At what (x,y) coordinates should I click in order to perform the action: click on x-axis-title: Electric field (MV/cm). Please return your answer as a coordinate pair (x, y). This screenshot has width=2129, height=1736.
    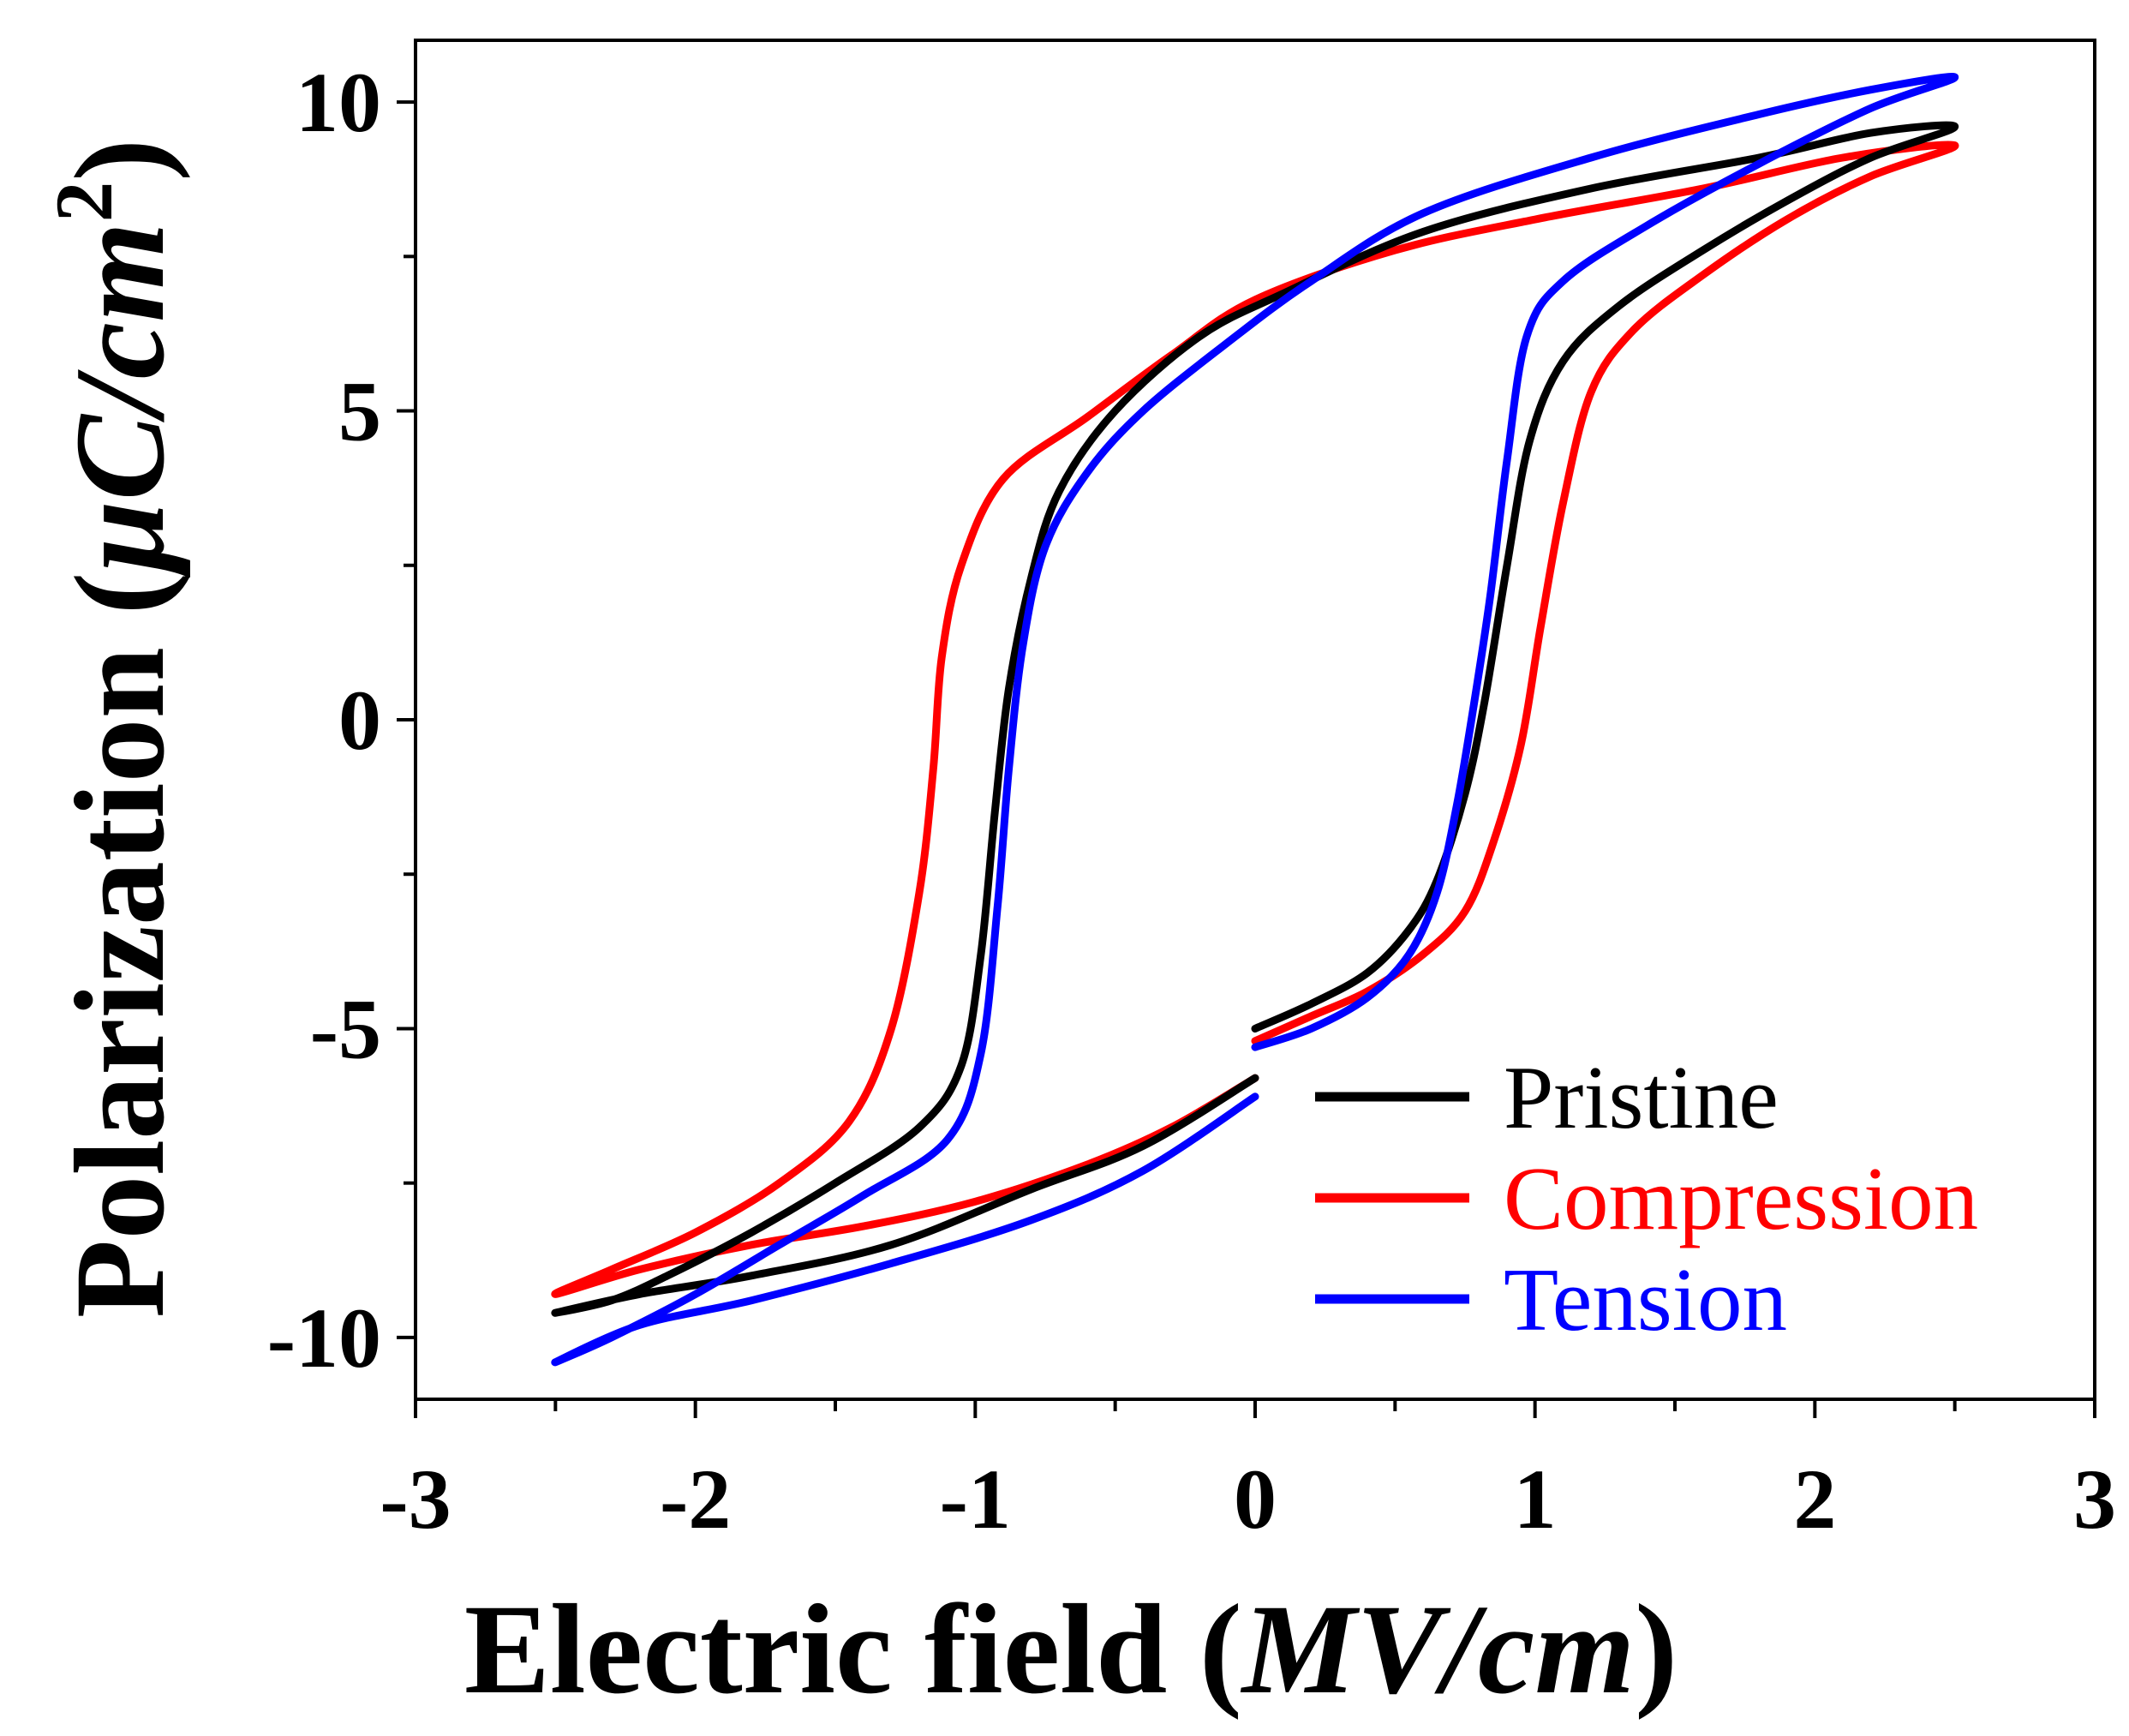
    Looking at the image, I should click on (1070, 1649).